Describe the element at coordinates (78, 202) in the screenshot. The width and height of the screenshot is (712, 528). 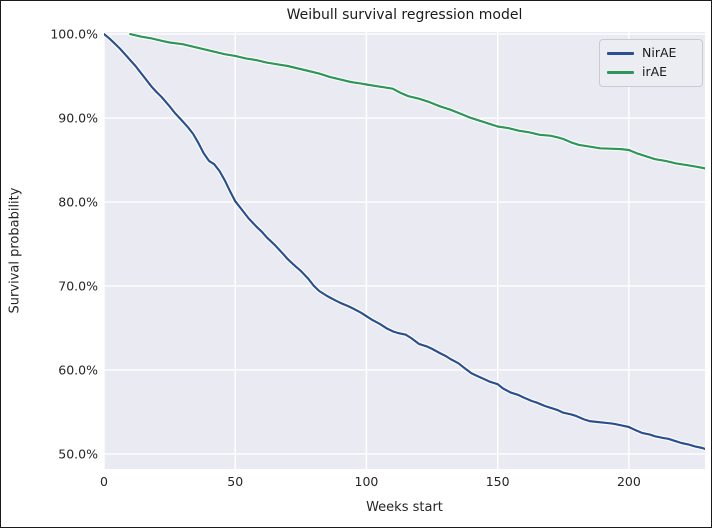
I see `y-tick-label-80.0%: 80.0%` at that location.